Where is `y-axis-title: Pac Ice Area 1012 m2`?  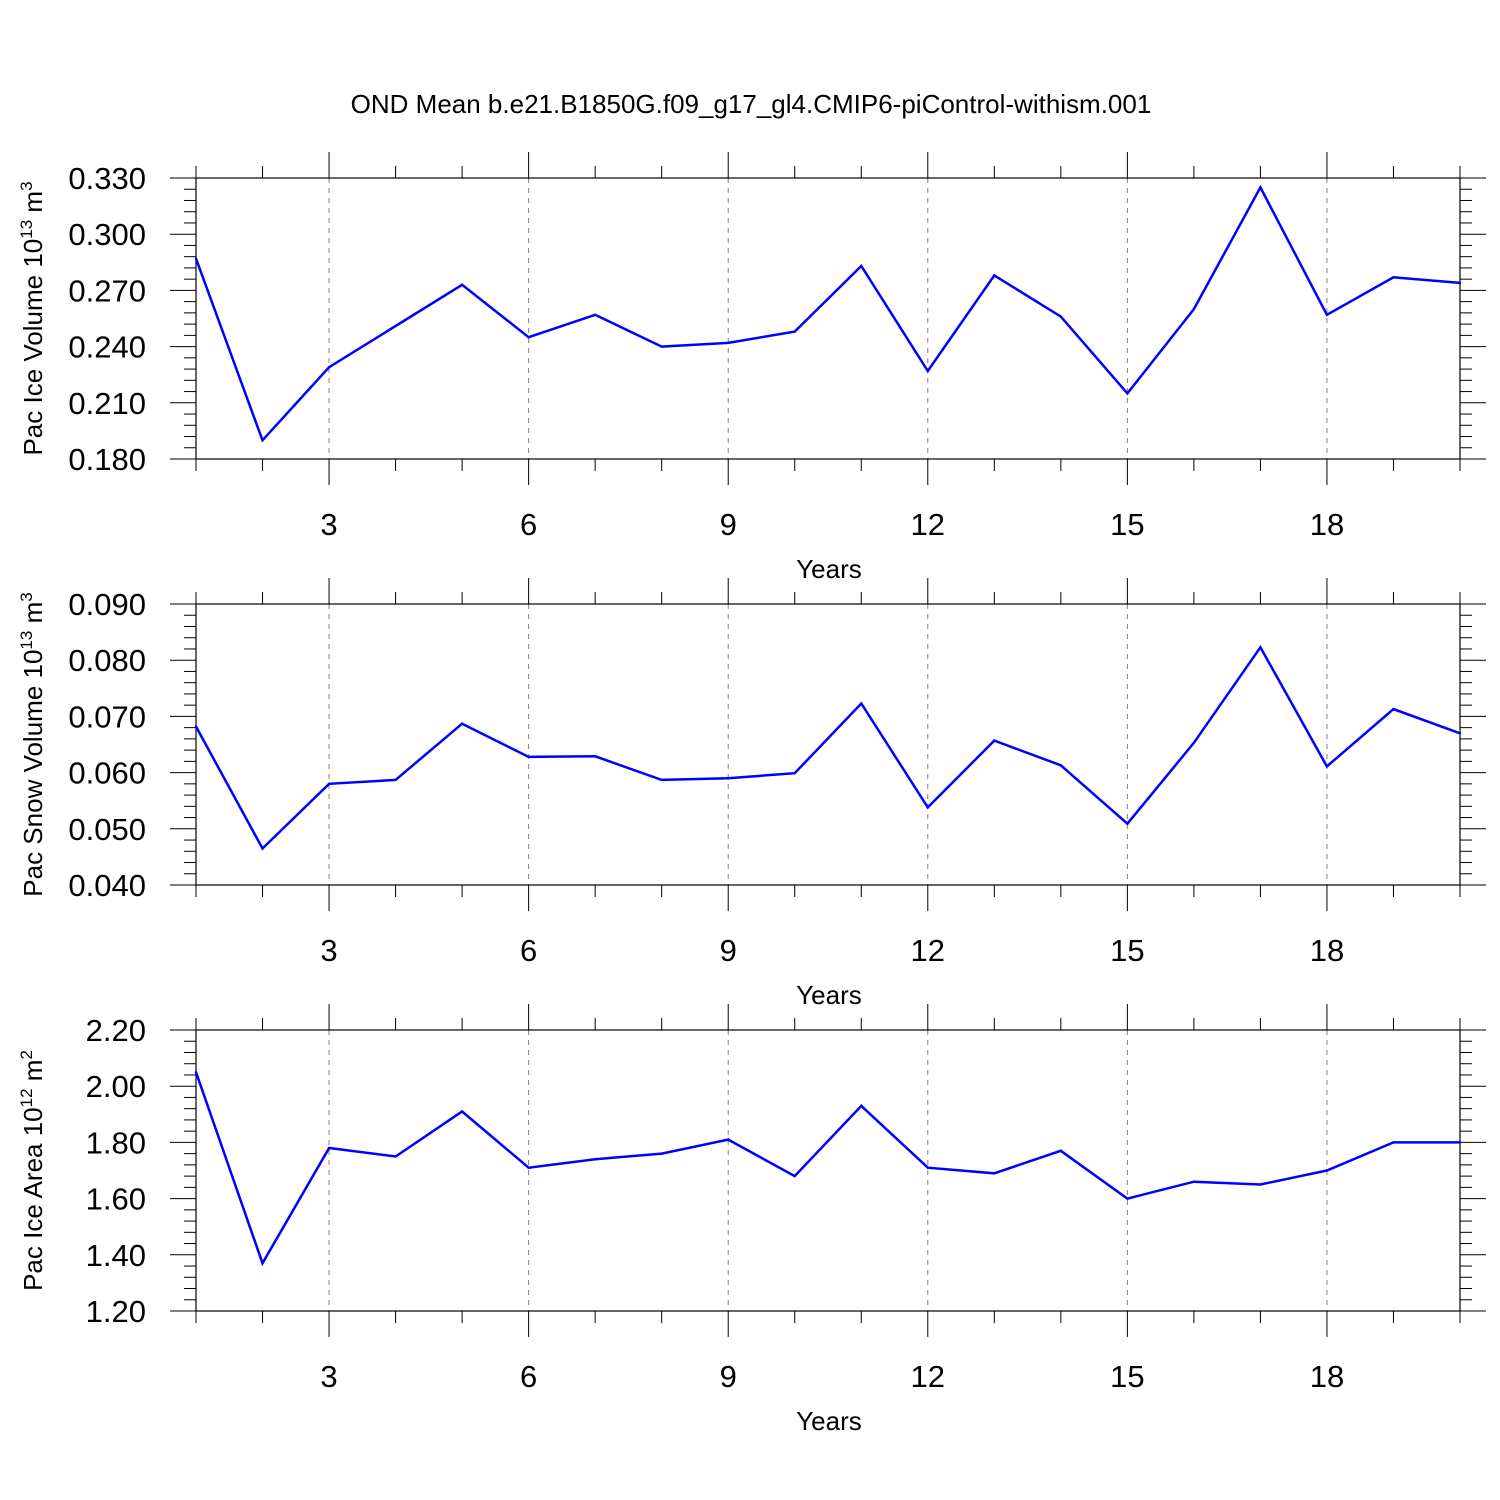
y-axis-title: Pac Ice Area 1012 m2 is located at coordinates (32, 1170).